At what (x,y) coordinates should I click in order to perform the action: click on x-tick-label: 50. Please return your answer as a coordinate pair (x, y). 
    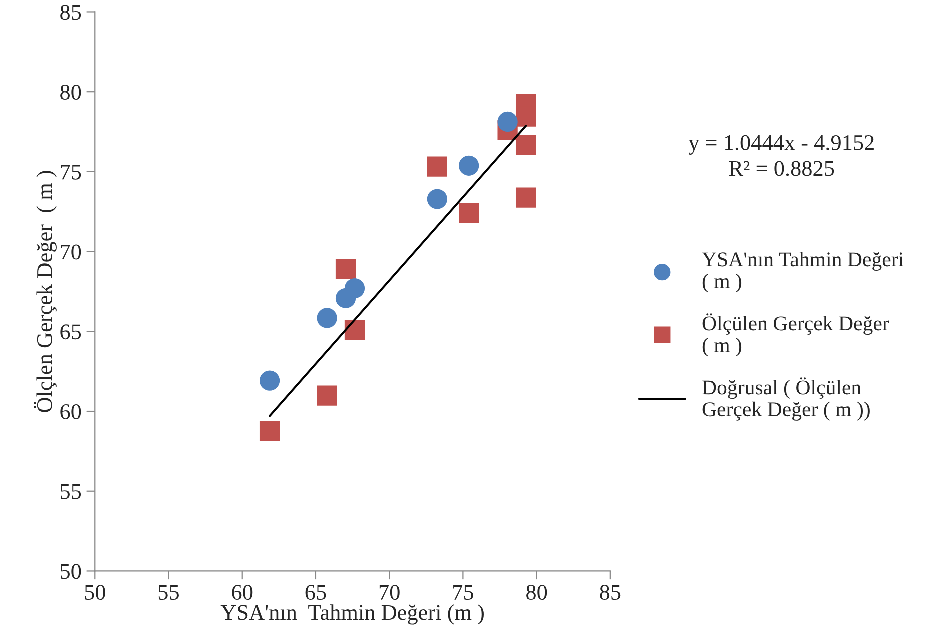
    Looking at the image, I should click on (95, 592).